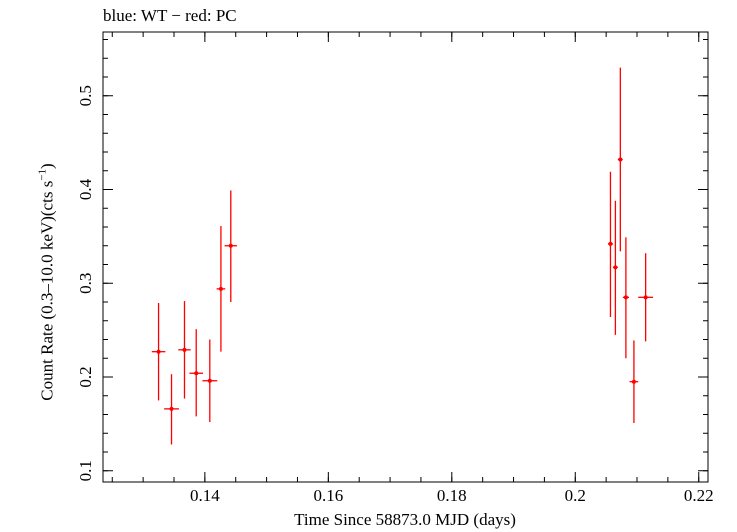 The height and width of the screenshot is (532, 737). Describe the element at coordinates (85, 376) in the screenshot. I see `y-tick-label: 0.2` at that location.